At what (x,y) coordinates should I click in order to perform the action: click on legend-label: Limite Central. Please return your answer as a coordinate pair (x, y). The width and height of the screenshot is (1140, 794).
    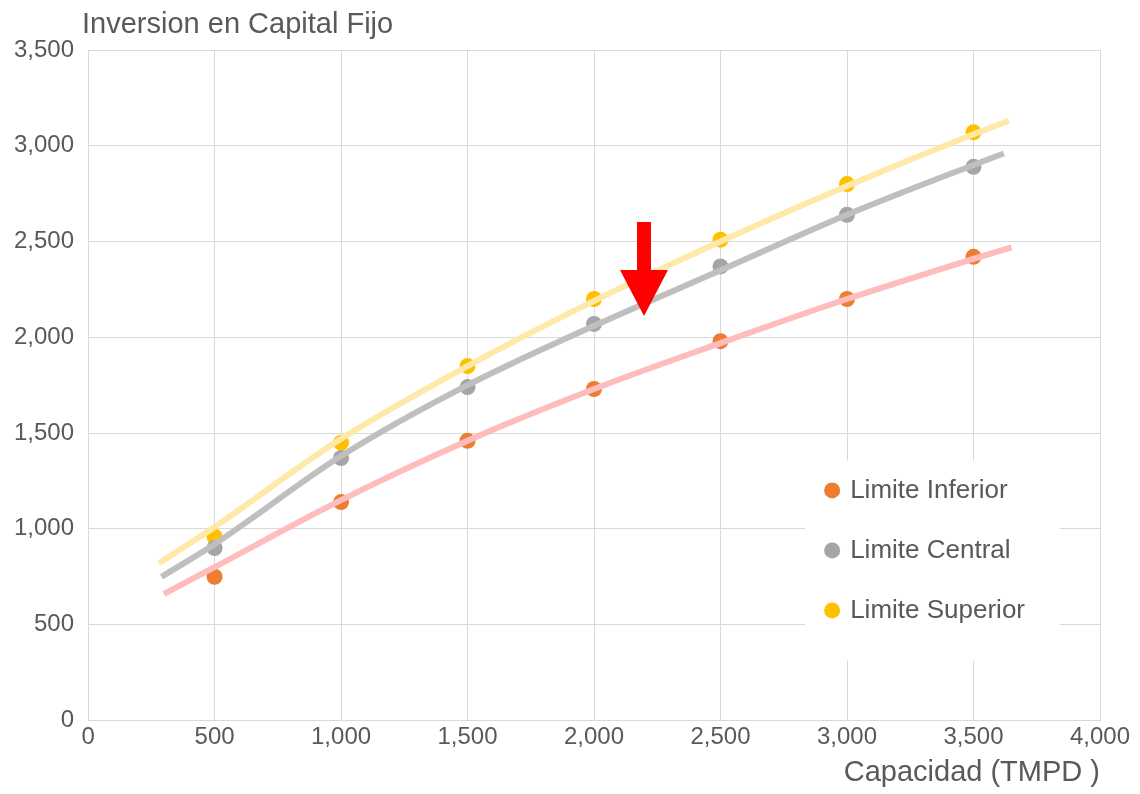
    Looking at the image, I should click on (930, 548).